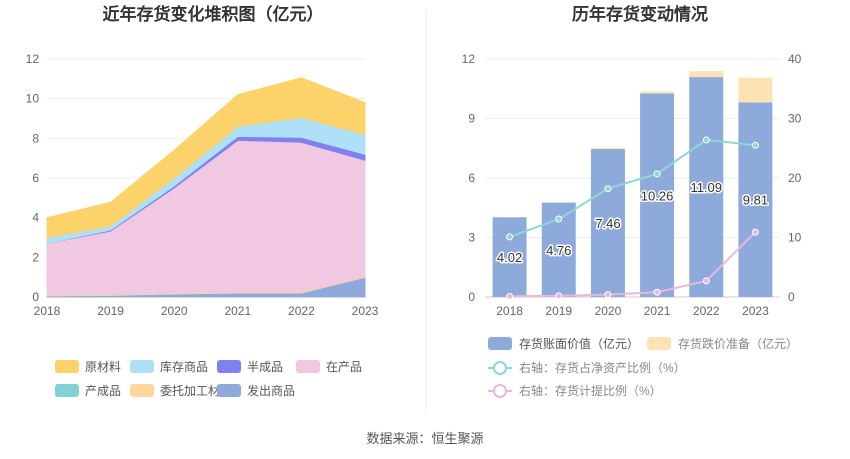 The image size is (850, 459). I want to click on left-x-ticks: 2018 2019 2020 2021 2022 2023, so click(206, 311).